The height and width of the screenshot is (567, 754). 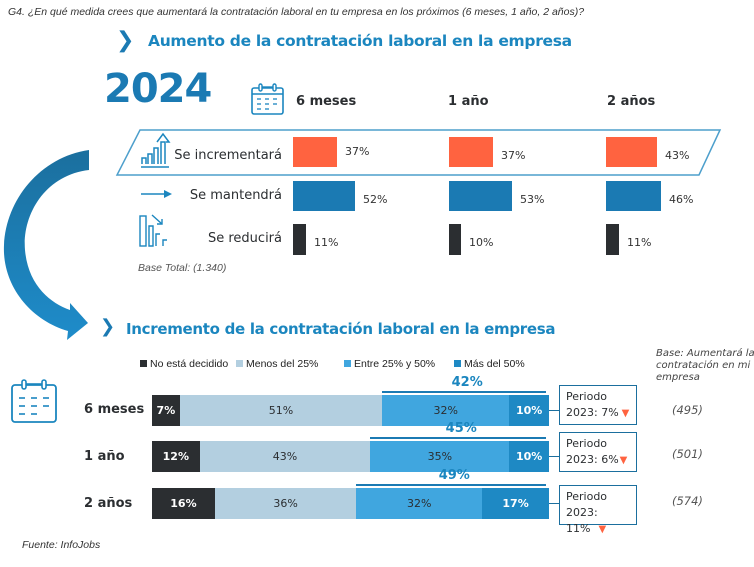 I want to click on row-label-increase: Se incrementará, so click(x=228, y=155).